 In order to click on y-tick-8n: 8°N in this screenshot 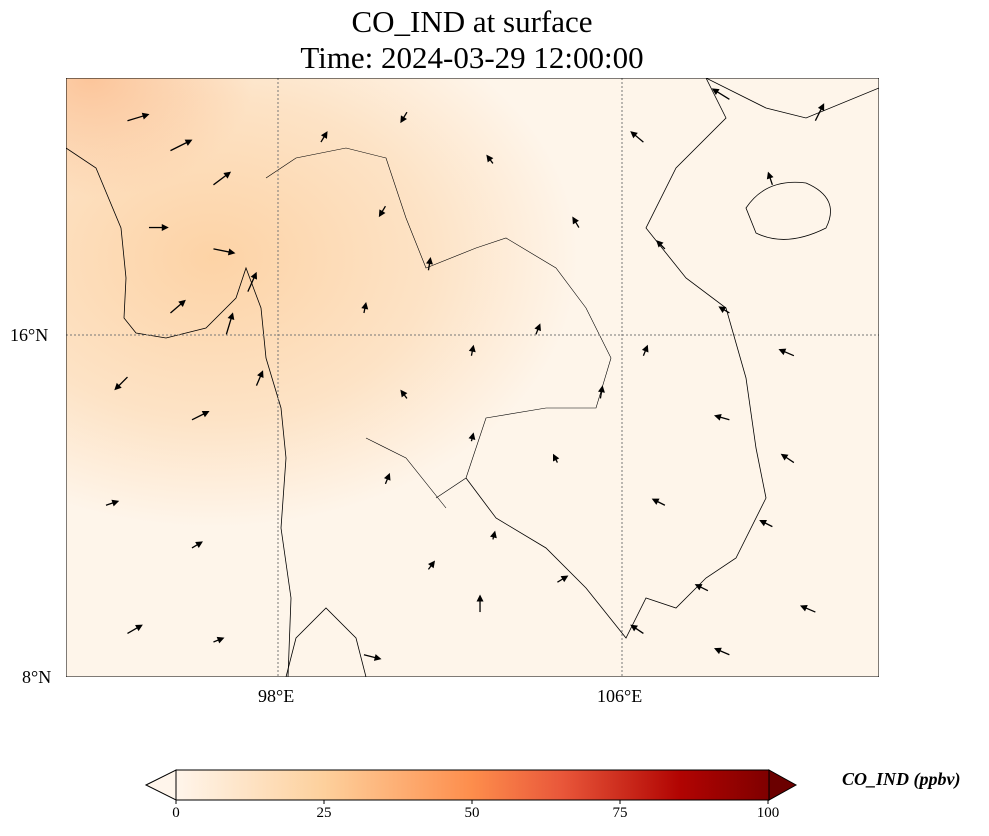, I will do `click(37, 677)`.